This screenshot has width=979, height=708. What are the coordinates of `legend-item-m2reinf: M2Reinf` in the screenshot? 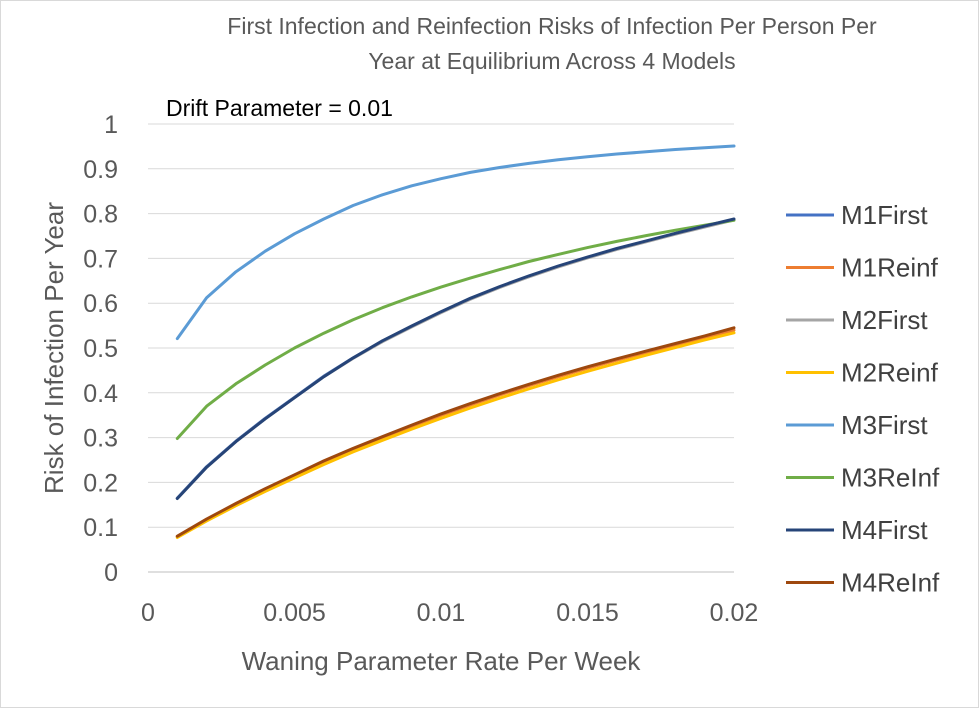 It's located at (862, 373).